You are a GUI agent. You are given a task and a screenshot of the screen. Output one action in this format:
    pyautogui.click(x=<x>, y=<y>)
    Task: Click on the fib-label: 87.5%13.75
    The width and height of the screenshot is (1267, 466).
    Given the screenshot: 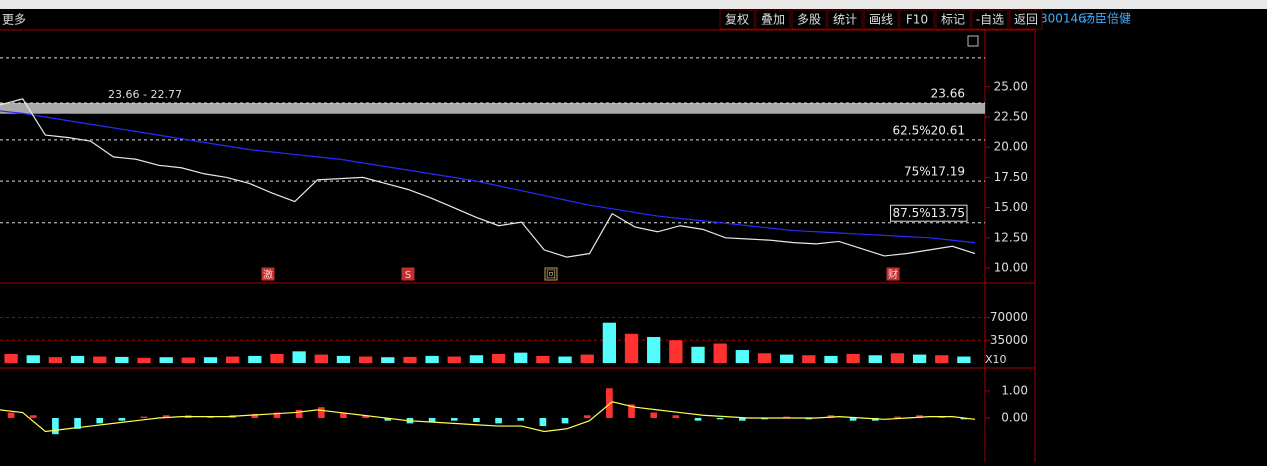 What is the action you would take?
    pyautogui.click(x=929, y=213)
    